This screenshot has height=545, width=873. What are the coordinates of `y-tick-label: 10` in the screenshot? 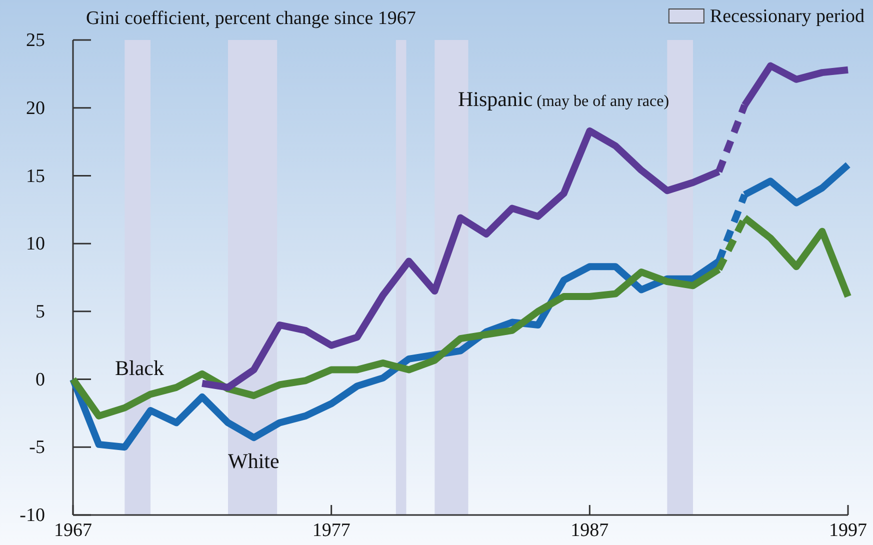 It's located at (35, 244).